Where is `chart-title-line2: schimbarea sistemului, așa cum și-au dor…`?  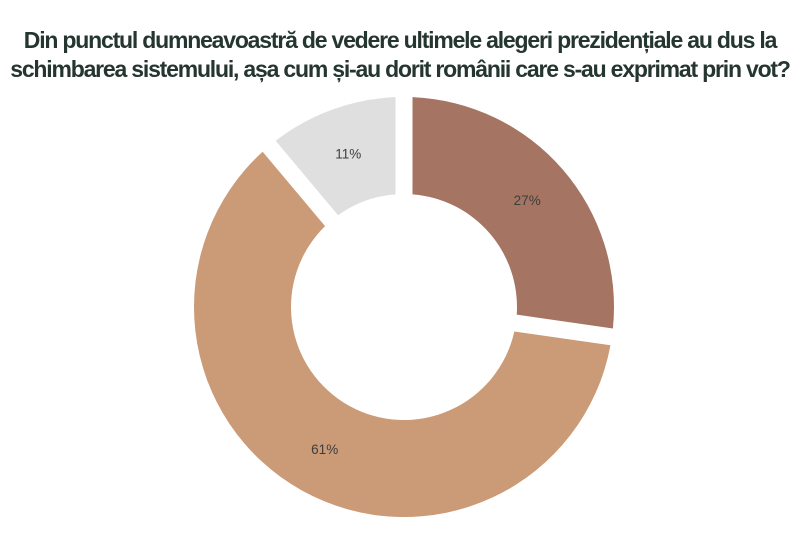
chart-title-line2: schimbarea sistemului, așa cum și-au dor… is located at coordinates (400, 69).